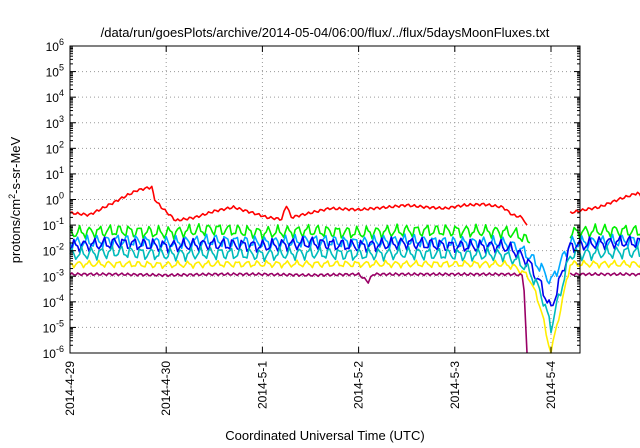 The width and height of the screenshot is (640, 448). Describe the element at coordinates (70, 388) in the screenshot. I see `x-tick-label: 2014-4-29` at that location.